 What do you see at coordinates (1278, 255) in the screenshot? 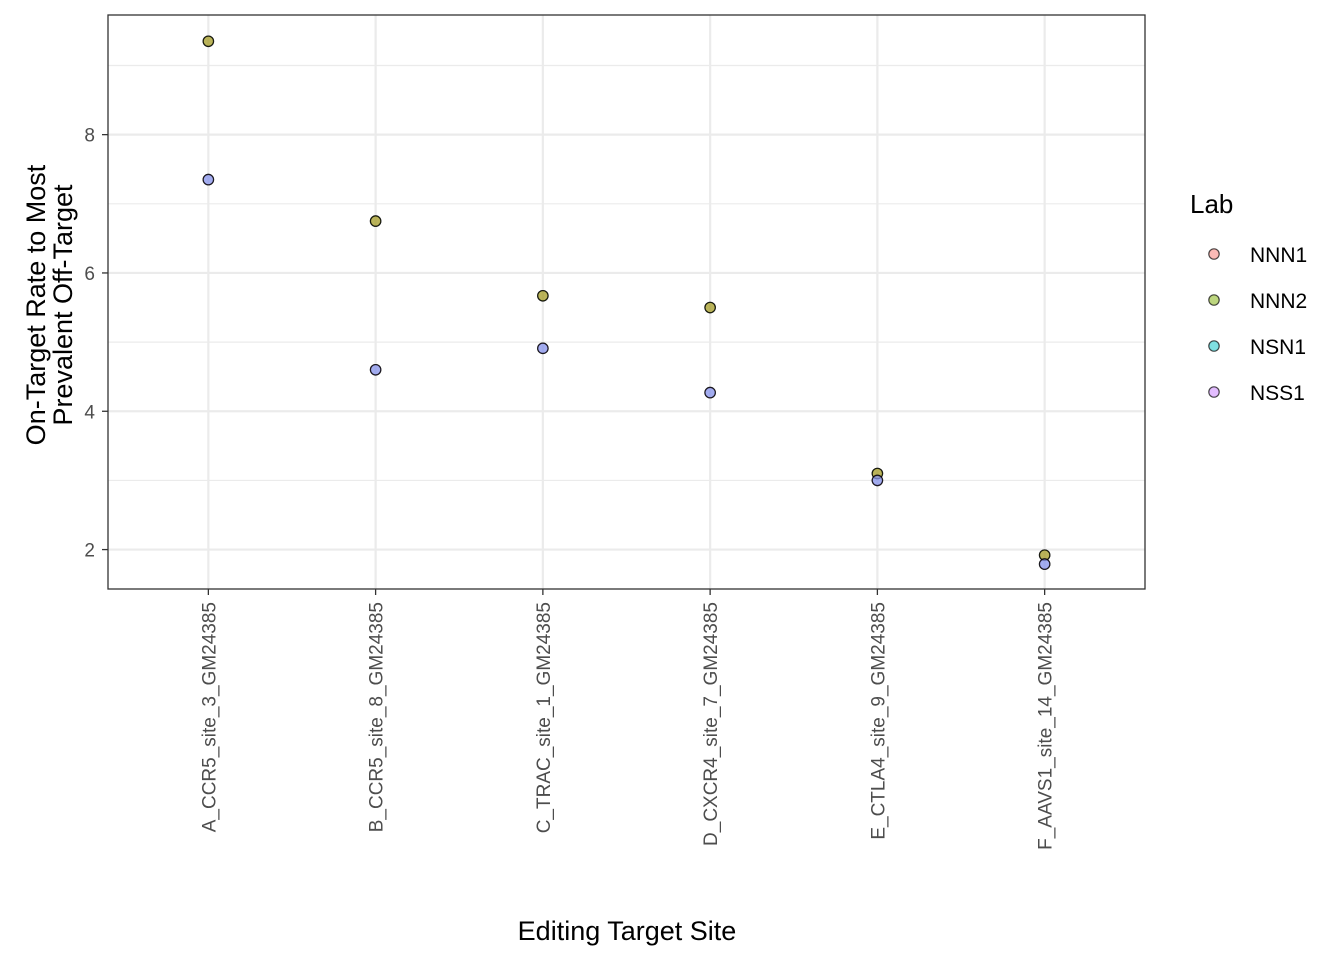
I see `legend-label-nnn1: NNN1` at bounding box center [1278, 255].